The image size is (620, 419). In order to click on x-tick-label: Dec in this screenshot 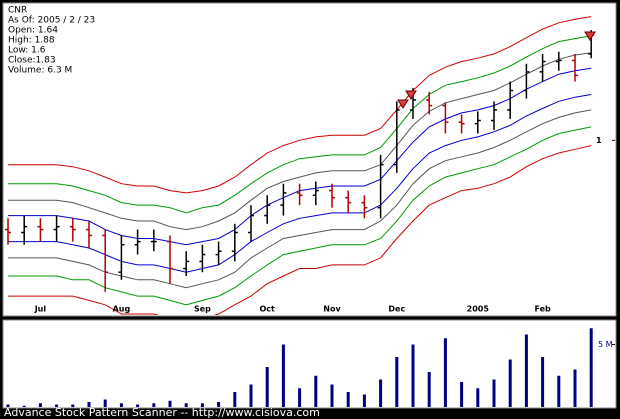, I will do `click(396, 309)`.